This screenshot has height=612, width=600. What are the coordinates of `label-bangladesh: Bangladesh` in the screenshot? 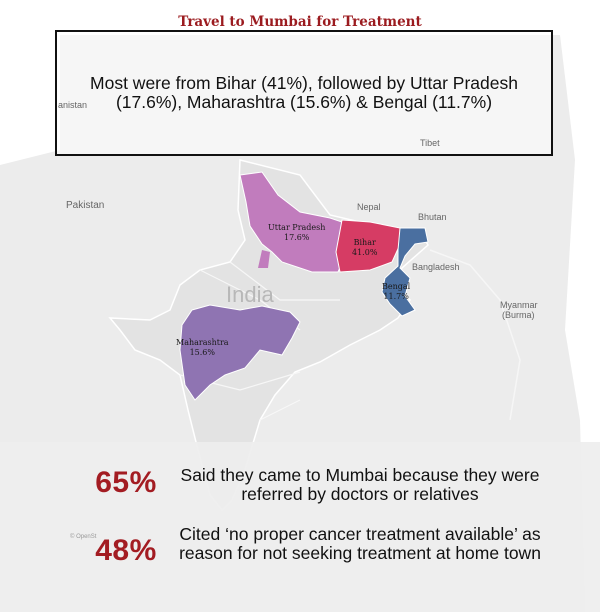 It's located at (436, 267).